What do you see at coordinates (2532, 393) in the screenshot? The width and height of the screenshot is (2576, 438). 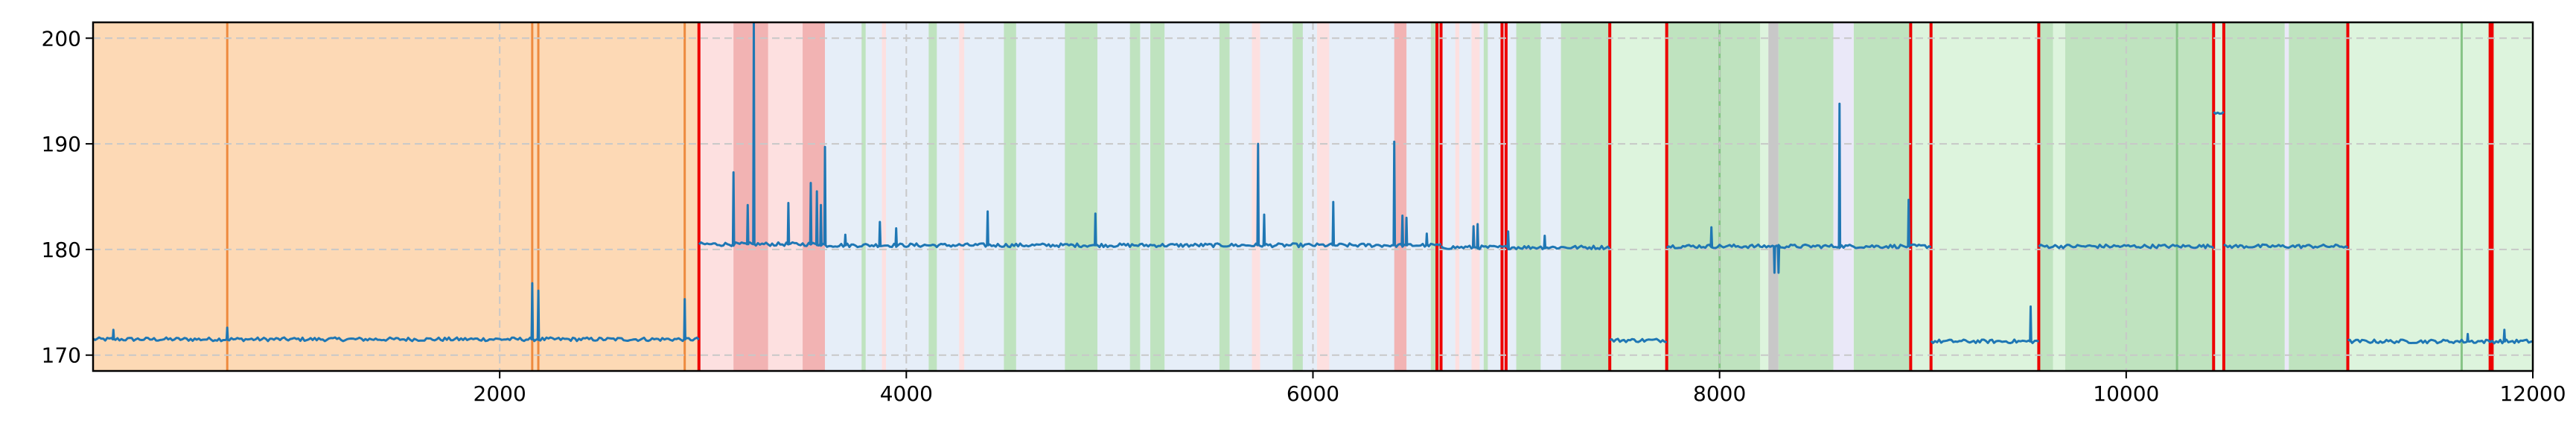 I see `x-tick-label-5: 12000` at bounding box center [2532, 393].